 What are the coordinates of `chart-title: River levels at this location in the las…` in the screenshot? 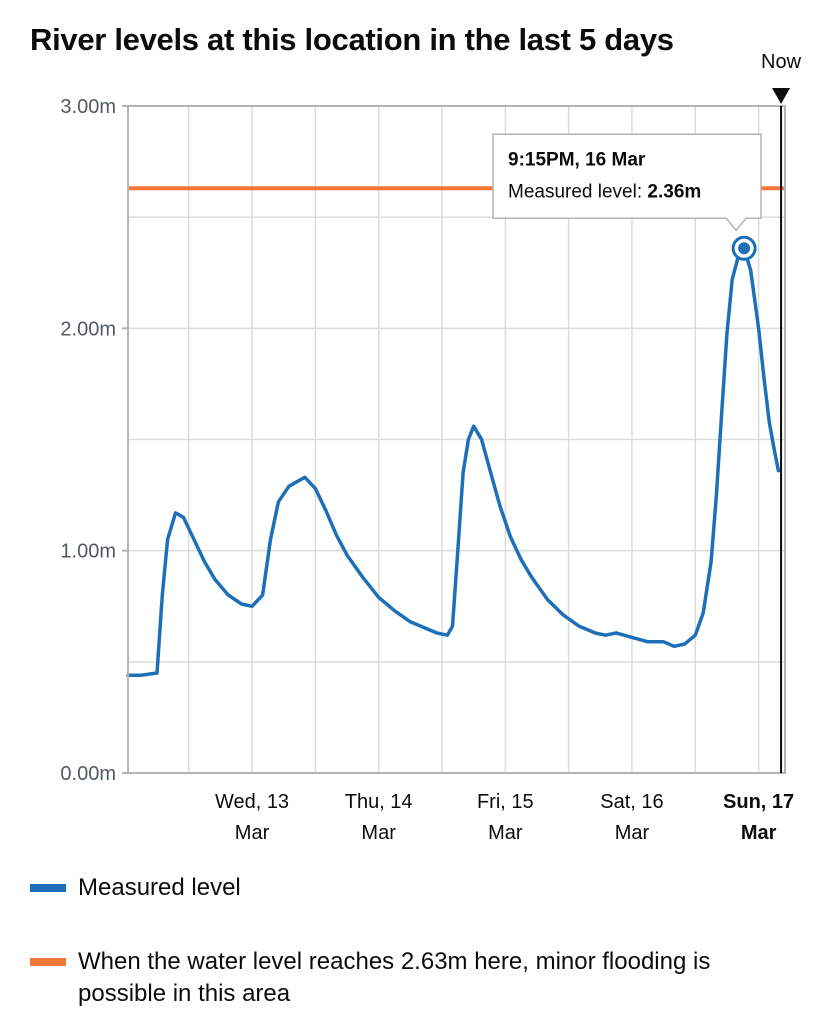 It's located at (352, 39).